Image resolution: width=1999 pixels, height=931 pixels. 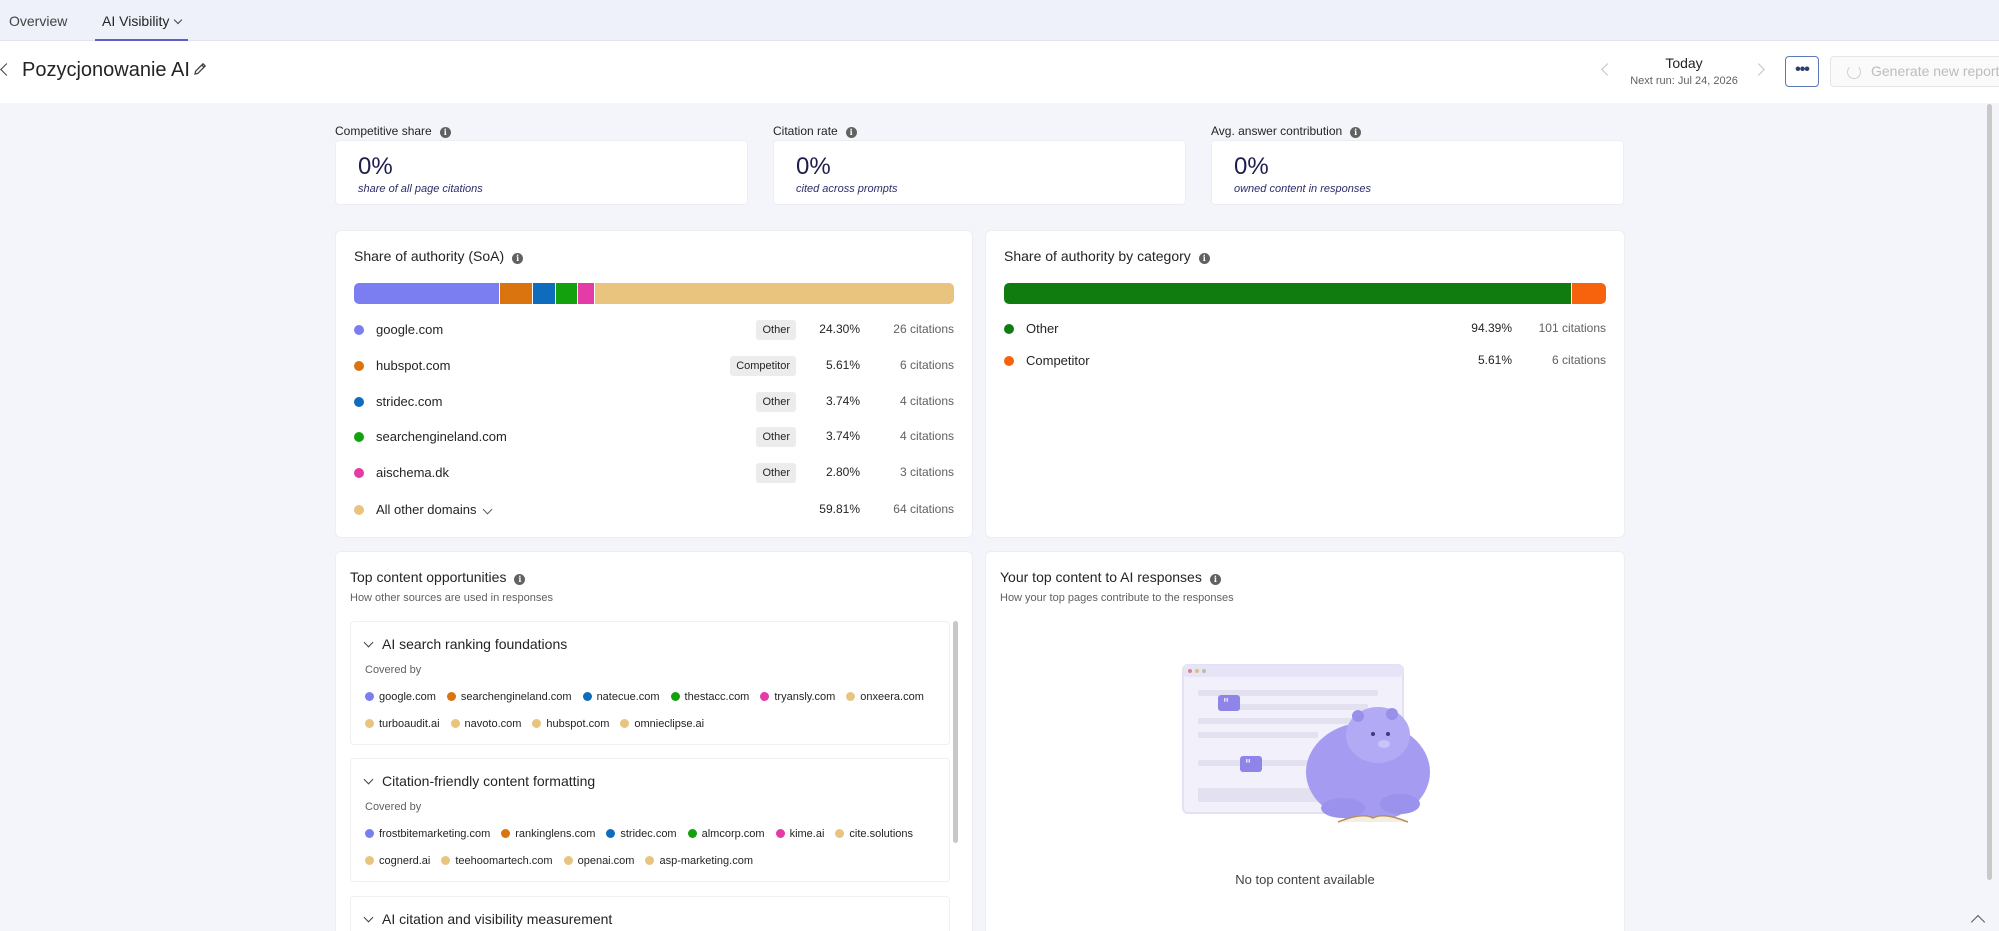 What do you see at coordinates (662, 729) in the screenshot?
I see `source-chip: omnieclipse.ai` at bounding box center [662, 729].